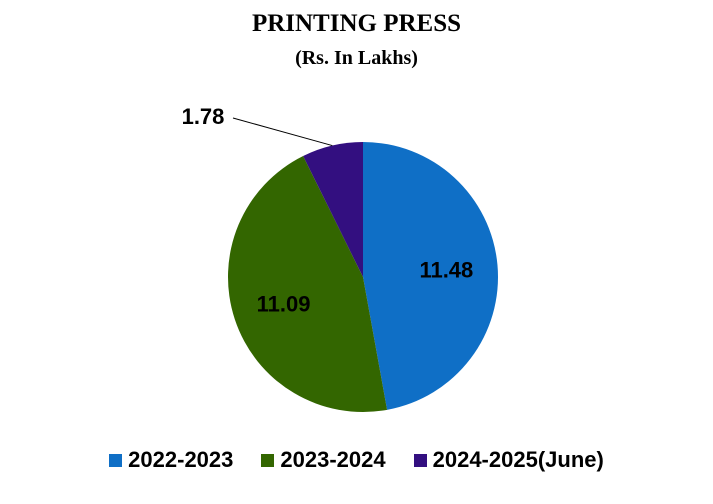 This screenshot has width=713, height=504. Describe the element at coordinates (308, 283) in the screenshot. I see `slice-2023-2024` at that location.